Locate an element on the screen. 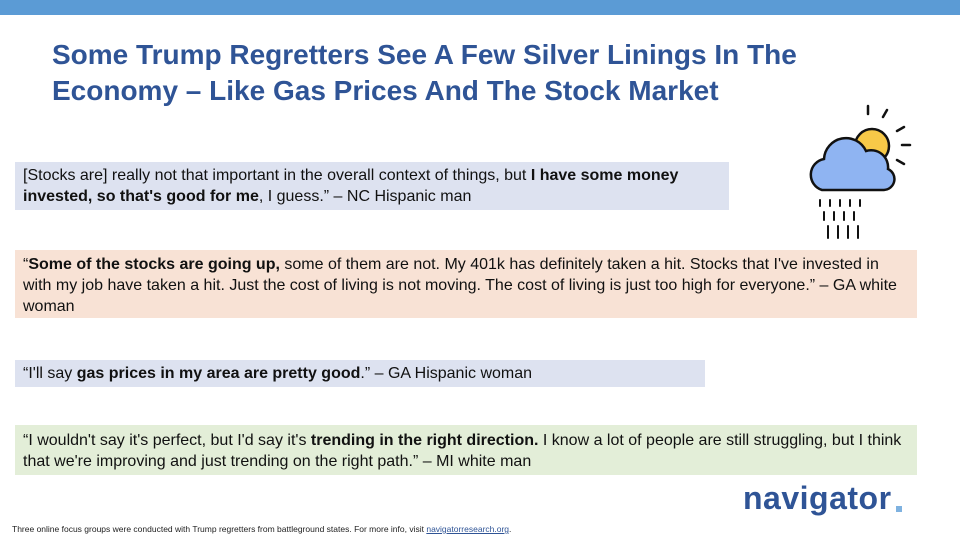 The height and width of the screenshot is (540, 960). quote-bold: Some of the stocks are going up, is located at coordinates (154, 264).